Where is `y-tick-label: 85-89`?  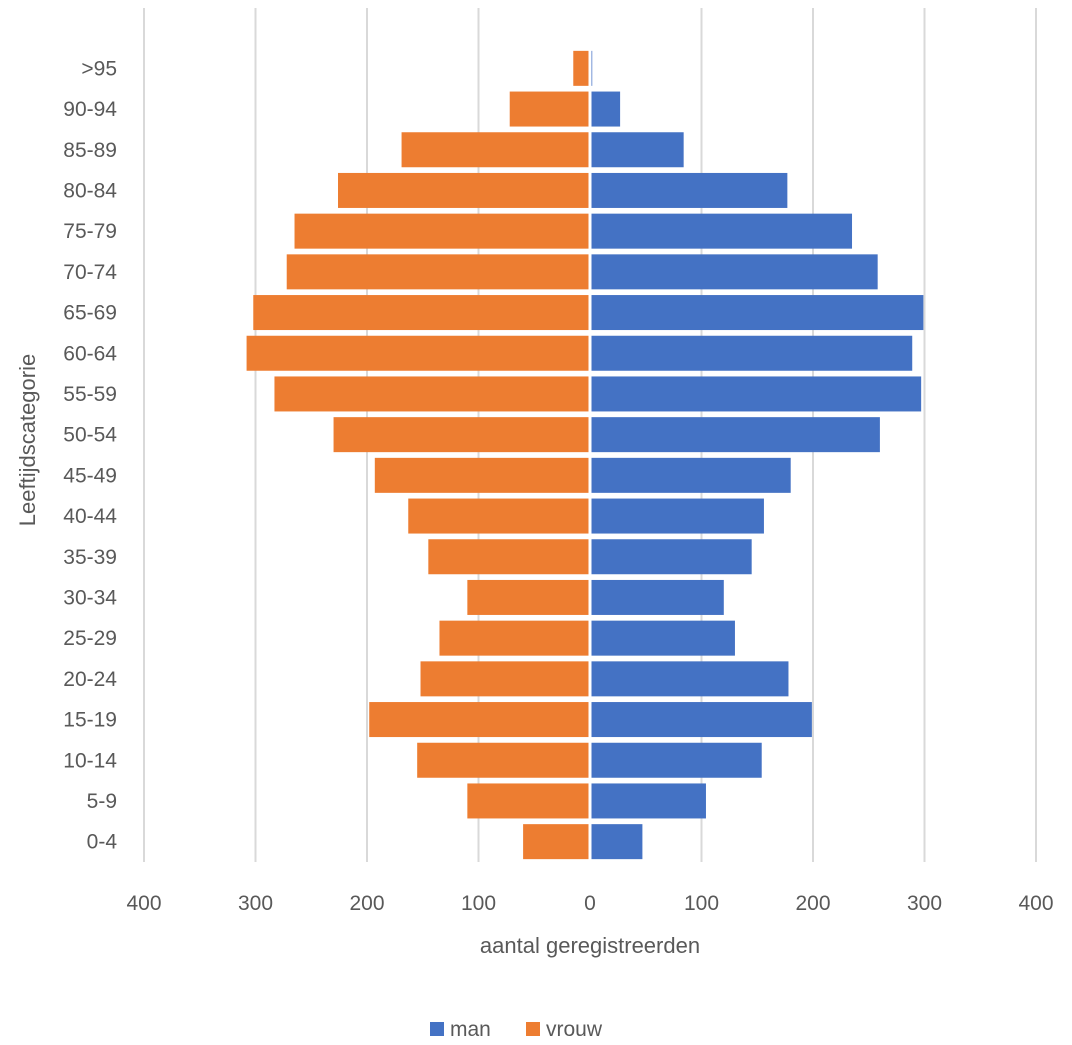 y-tick-label: 85-89 is located at coordinates (90, 150).